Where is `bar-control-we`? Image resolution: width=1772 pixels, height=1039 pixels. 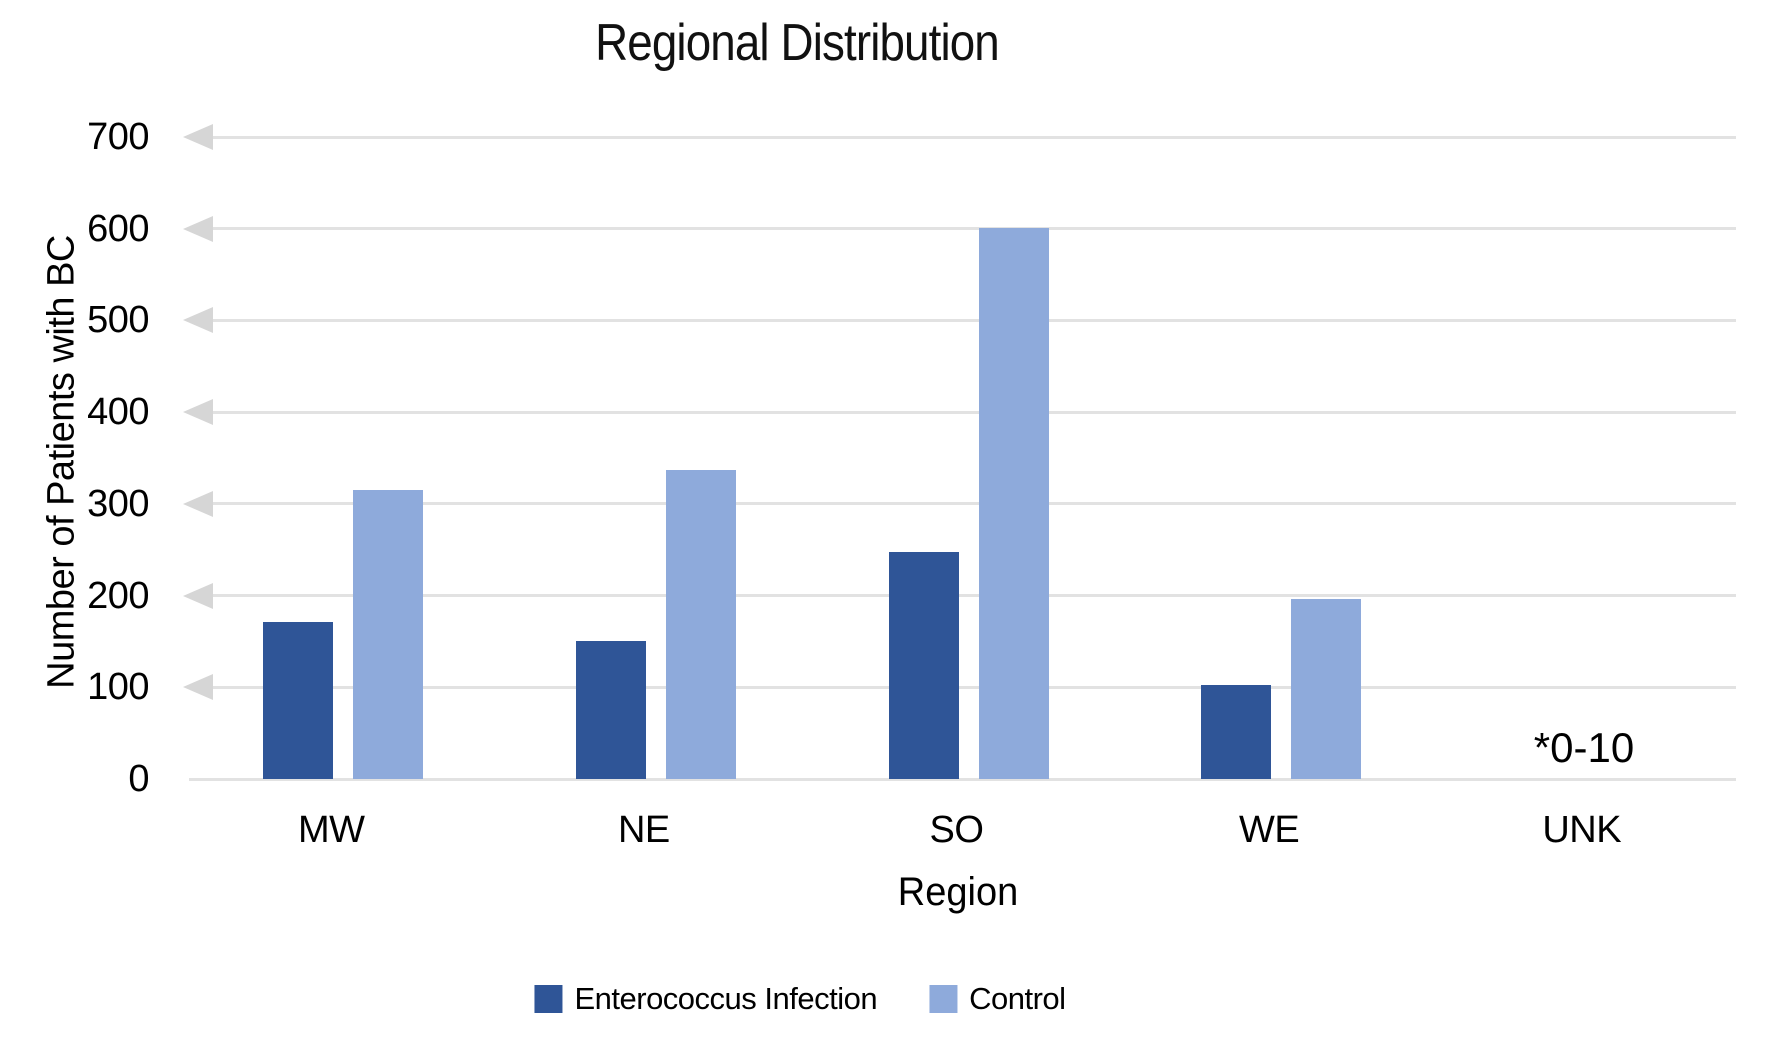 bar-control-we is located at coordinates (1326, 689).